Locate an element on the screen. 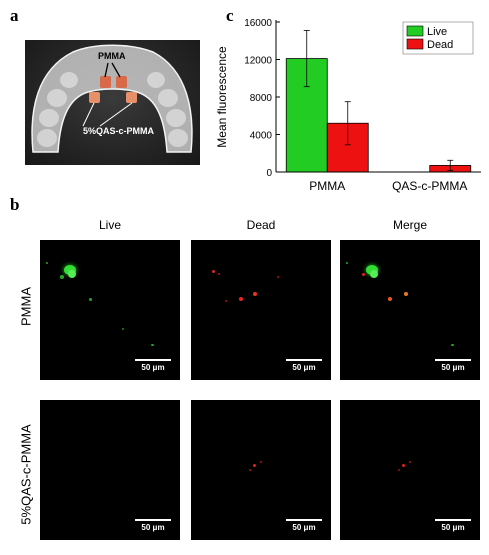 Image resolution: width=489 pixels, height=555 pixels. x-tick-label: PMMA is located at coordinates (327, 186).